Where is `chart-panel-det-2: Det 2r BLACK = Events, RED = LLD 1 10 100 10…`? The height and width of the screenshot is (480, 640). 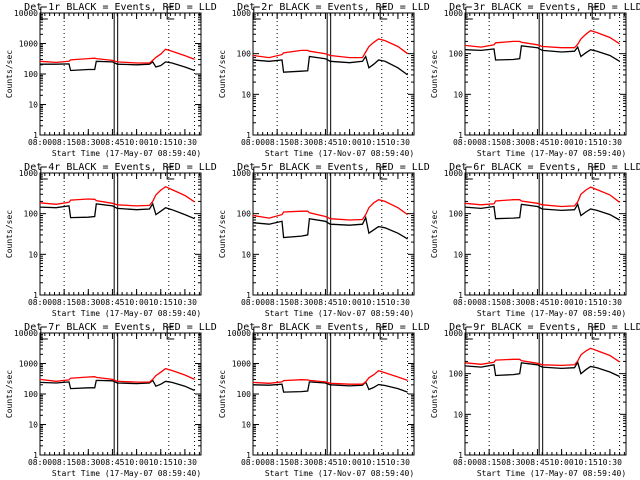 chart-panel-det-2: Det 2r BLACK = Events, RED = LLD 1 10 100 10… is located at coordinates (324, 80).